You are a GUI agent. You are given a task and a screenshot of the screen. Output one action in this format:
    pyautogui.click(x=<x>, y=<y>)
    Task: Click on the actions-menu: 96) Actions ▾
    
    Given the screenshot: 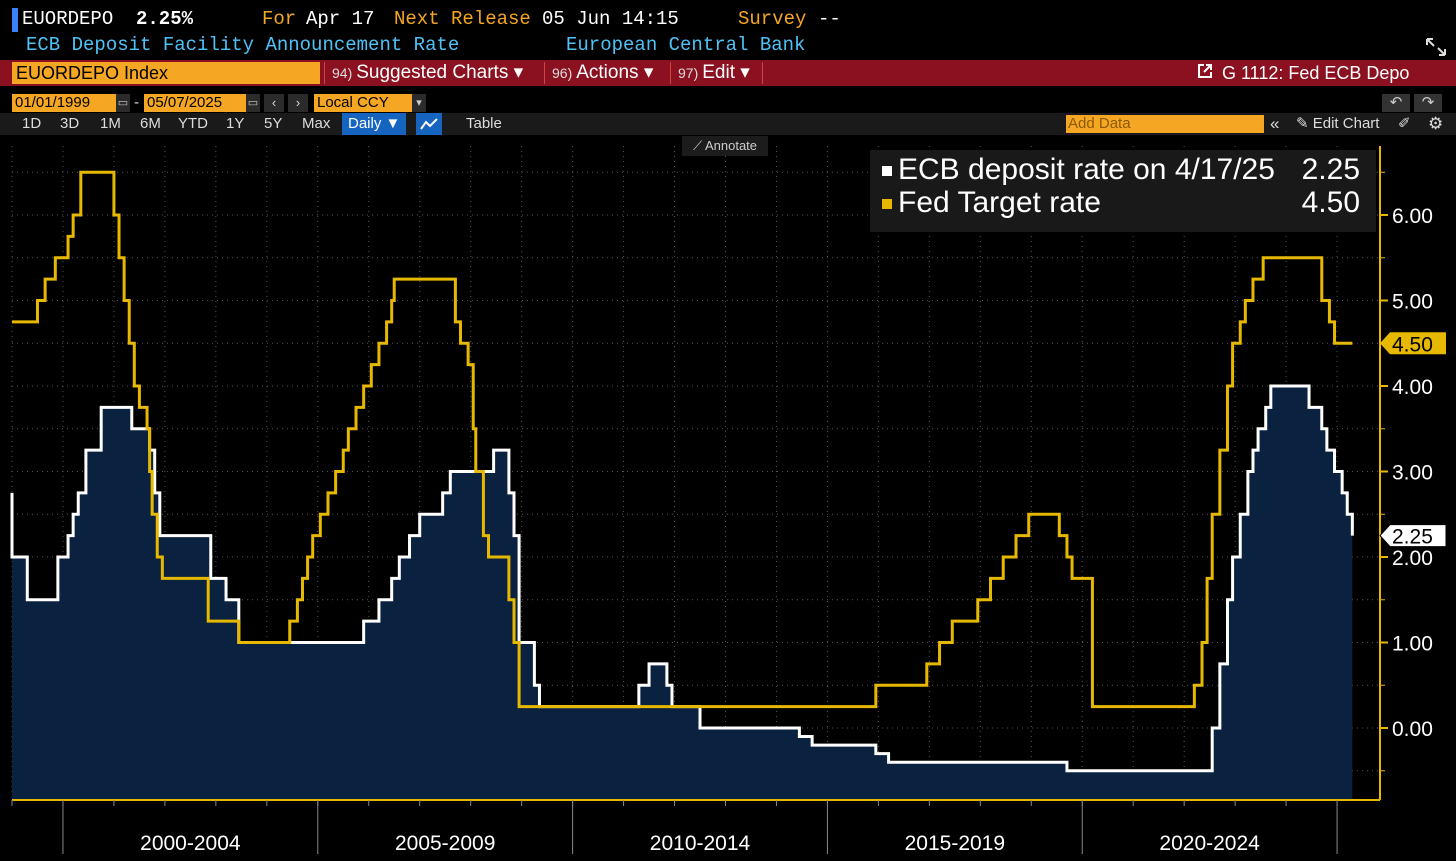 What is the action you would take?
    pyautogui.click(x=602, y=73)
    